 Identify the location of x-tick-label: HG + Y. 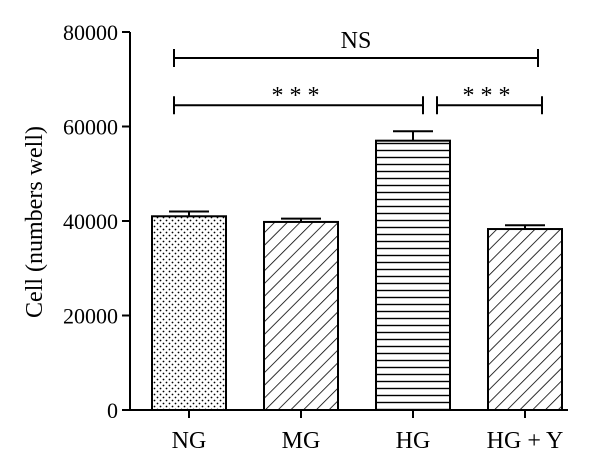
(525, 441).